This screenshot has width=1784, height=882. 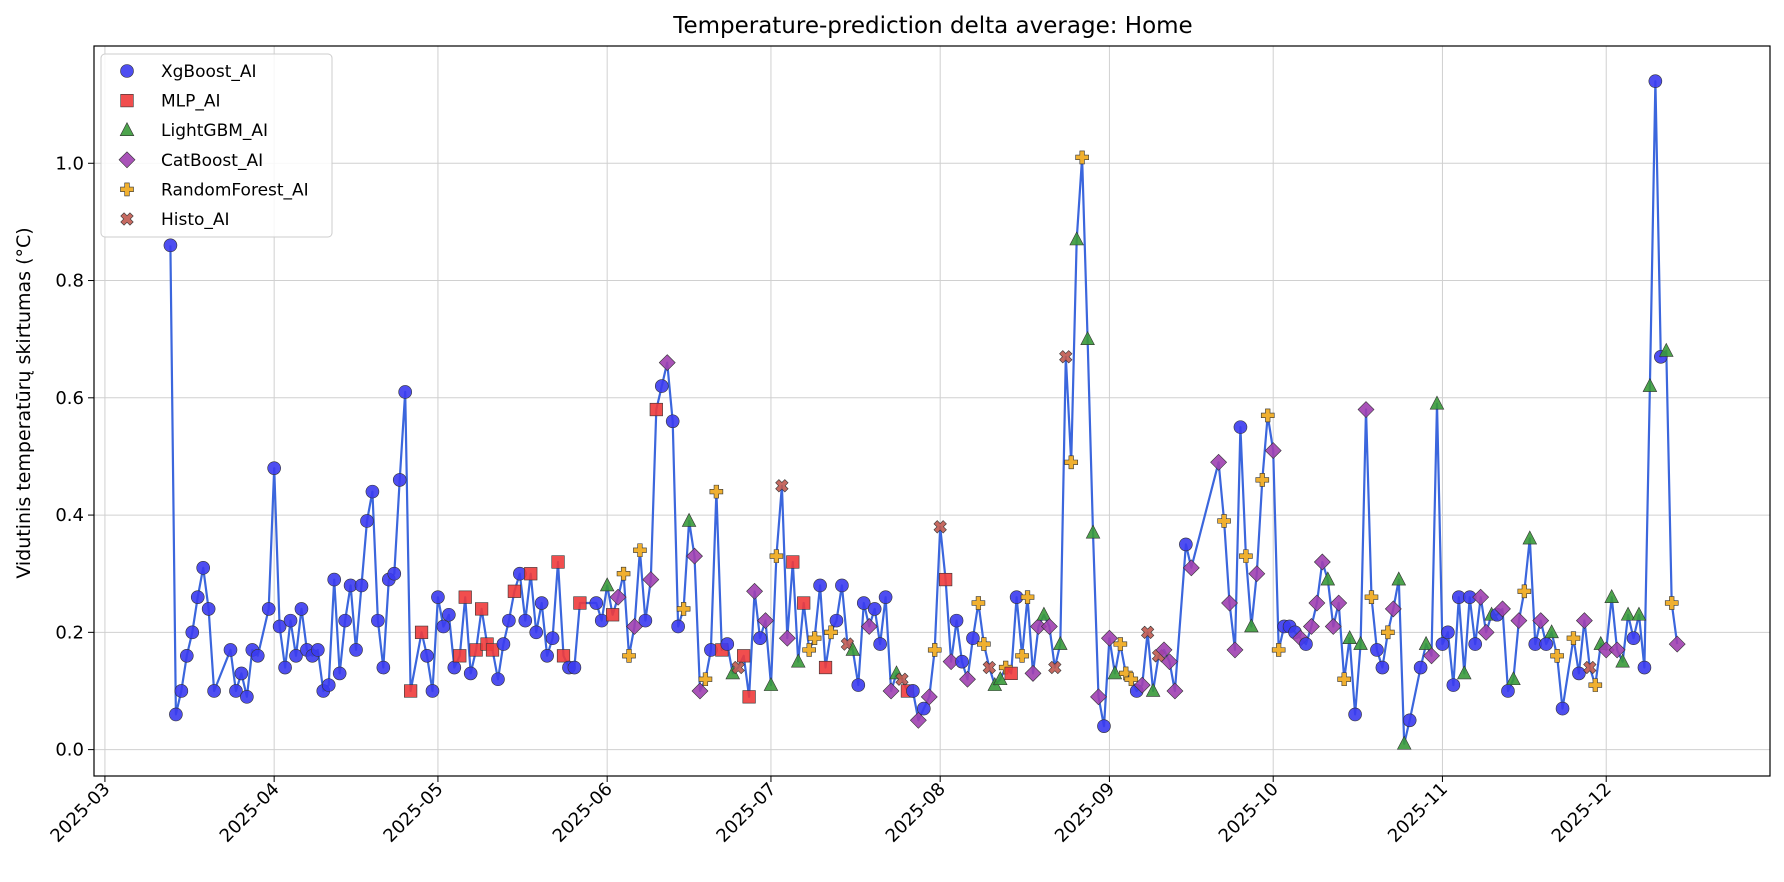 What do you see at coordinates (127, 101) in the screenshot?
I see `legend-marker-mlp-ai` at bounding box center [127, 101].